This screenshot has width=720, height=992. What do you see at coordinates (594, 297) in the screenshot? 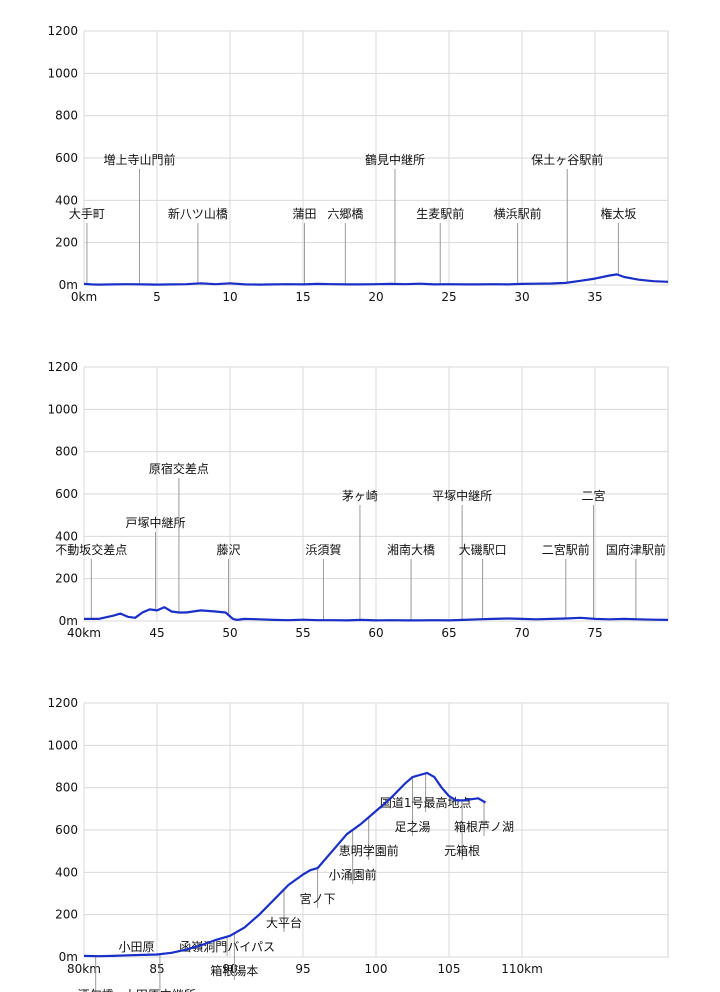
I see `x-tick-label: 35` at bounding box center [594, 297].